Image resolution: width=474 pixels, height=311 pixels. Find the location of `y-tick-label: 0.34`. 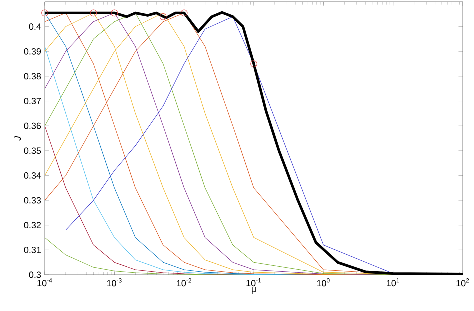

y-tick-label: 0.34 is located at coordinates (33, 175).